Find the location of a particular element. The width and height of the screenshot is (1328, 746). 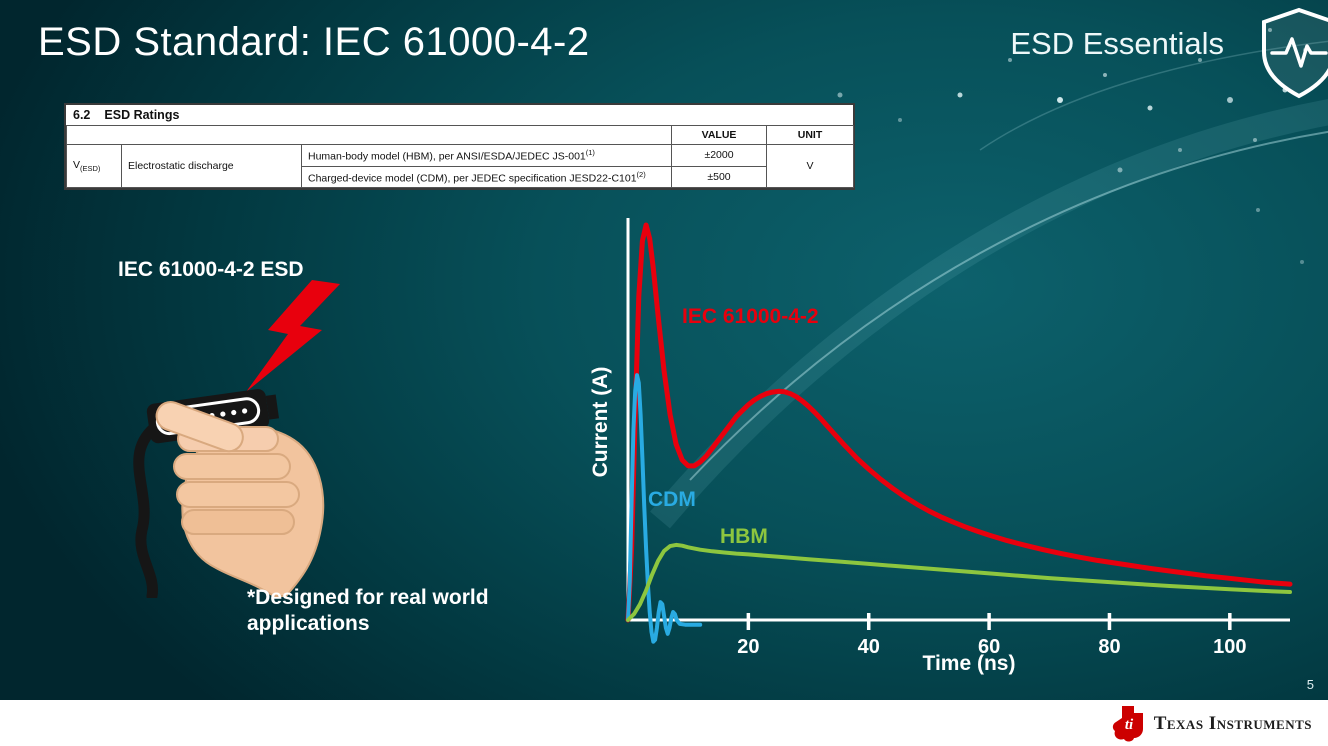

section-name: ESD Ratings is located at coordinates (142, 115).